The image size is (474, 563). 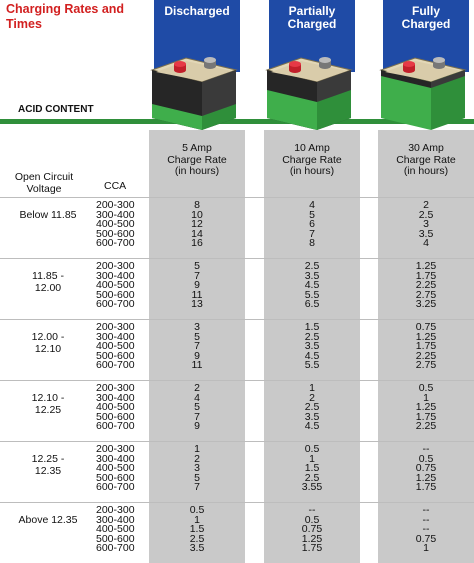 What do you see at coordinates (426, 17) in the screenshot?
I see `header-fully-charged-label: Fully Charged` at bounding box center [426, 17].